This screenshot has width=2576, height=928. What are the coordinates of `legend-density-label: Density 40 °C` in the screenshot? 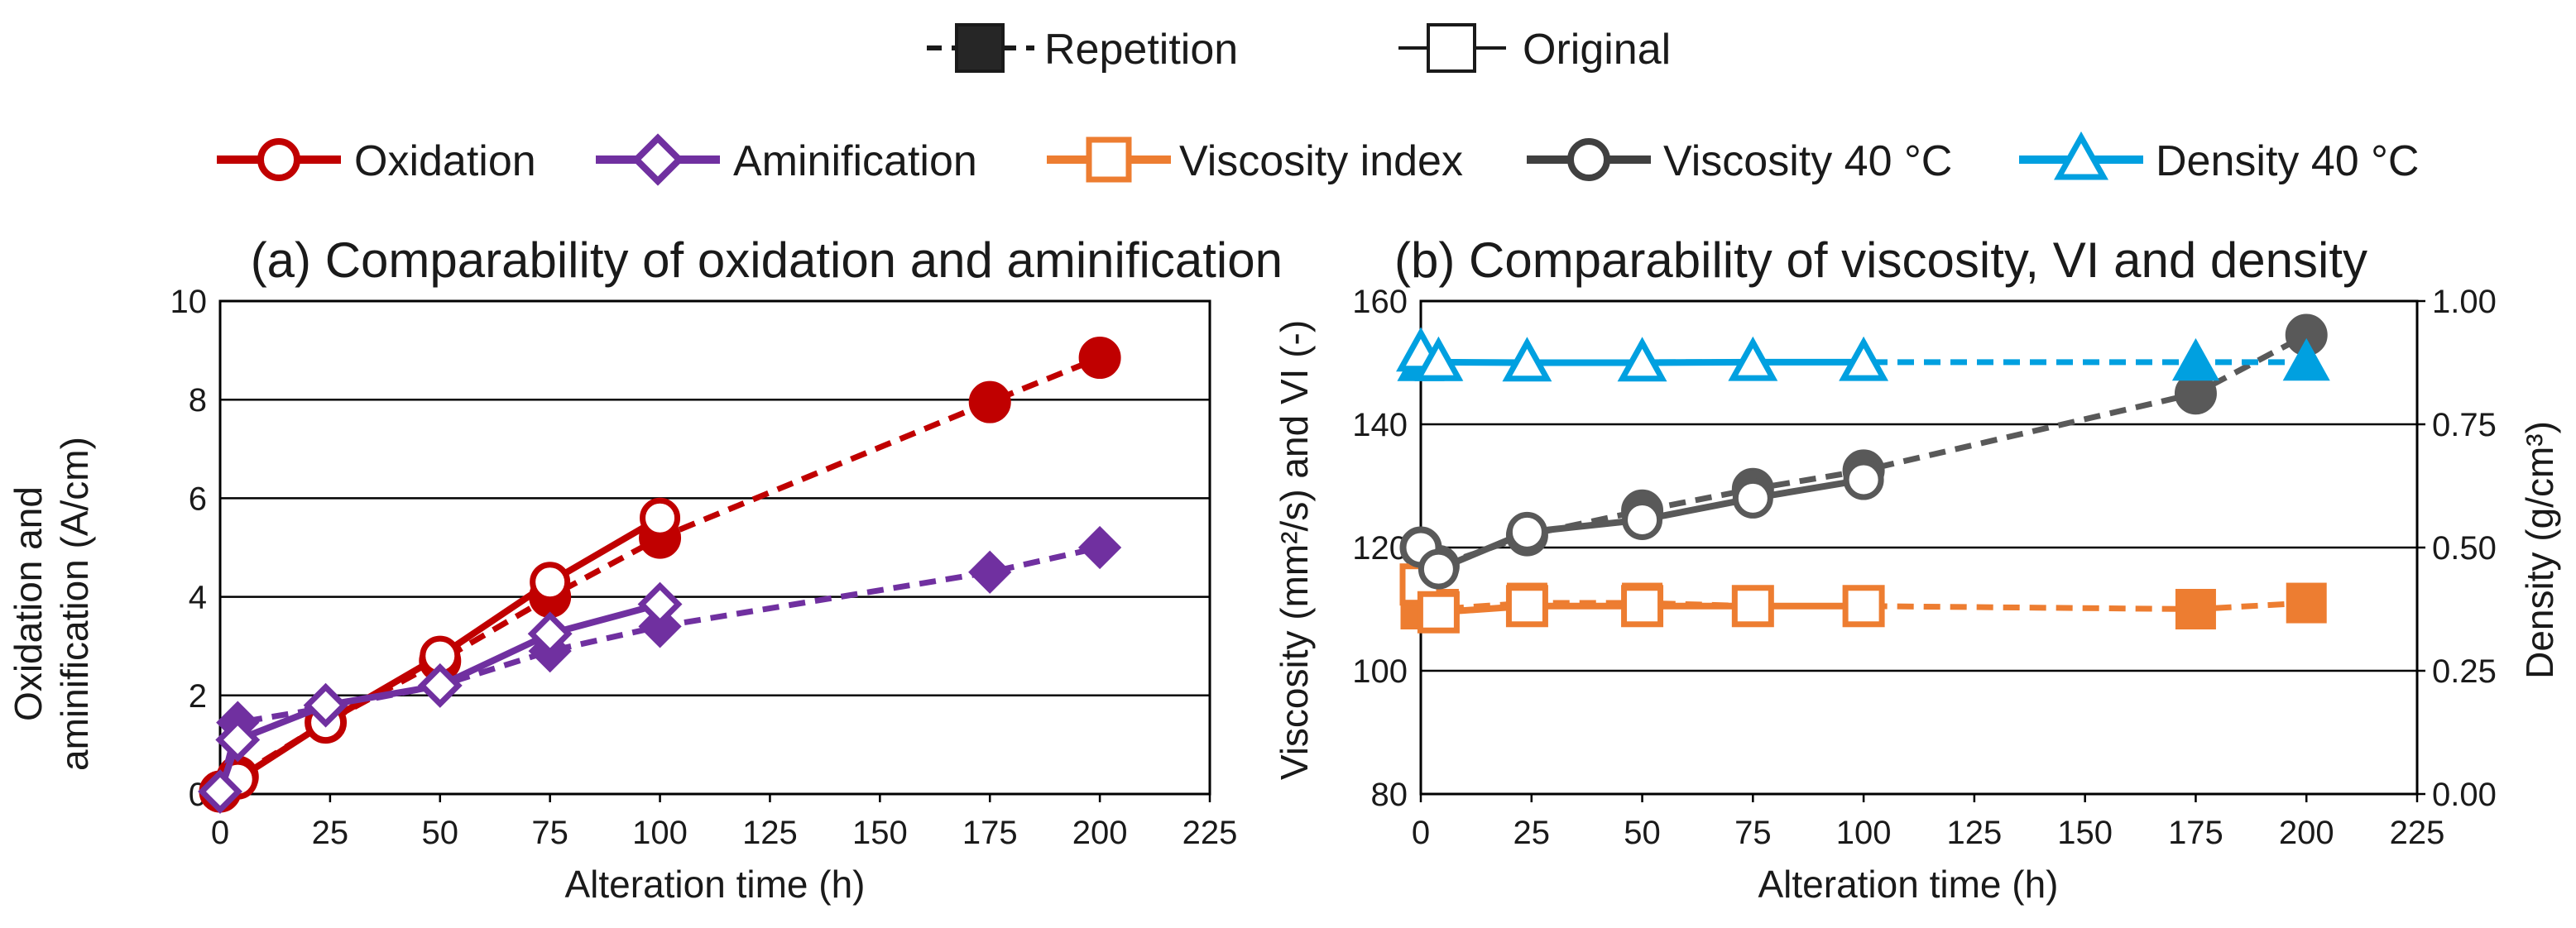 It's located at (2287, 161).